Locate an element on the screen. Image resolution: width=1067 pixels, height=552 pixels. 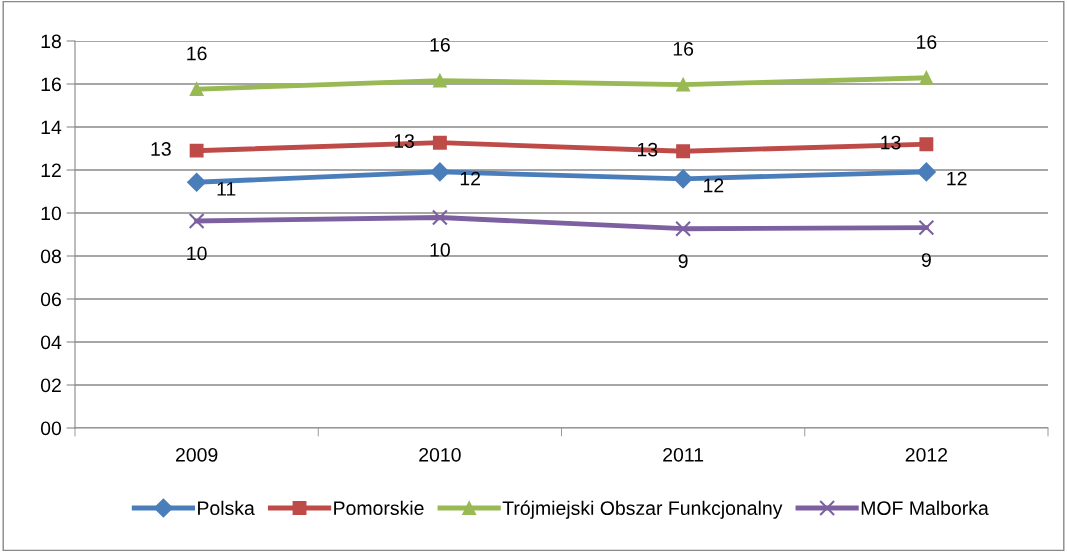
y-tick-label: 04 is located at coordinates (51, 342).